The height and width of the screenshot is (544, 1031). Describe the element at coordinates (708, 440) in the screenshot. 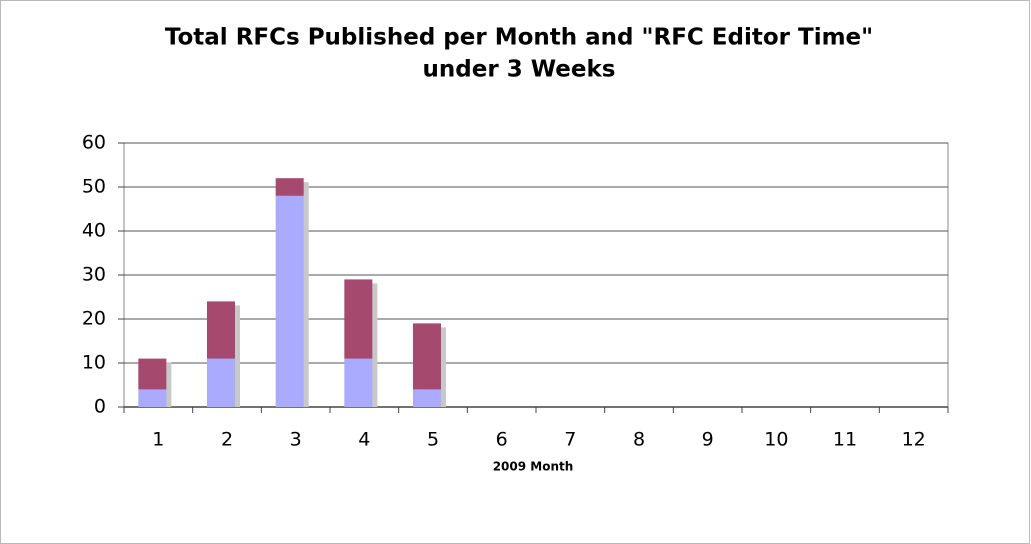

I see `x-tick-label: 9` at that location.